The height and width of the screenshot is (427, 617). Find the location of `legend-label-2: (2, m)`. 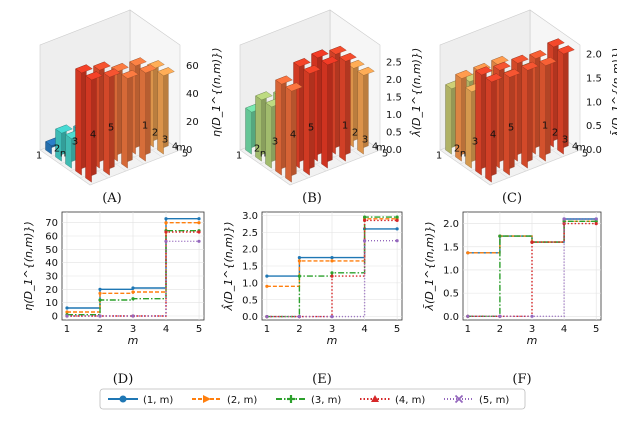

legend-label-2: (2, m) is located at coordinates (242, 400).